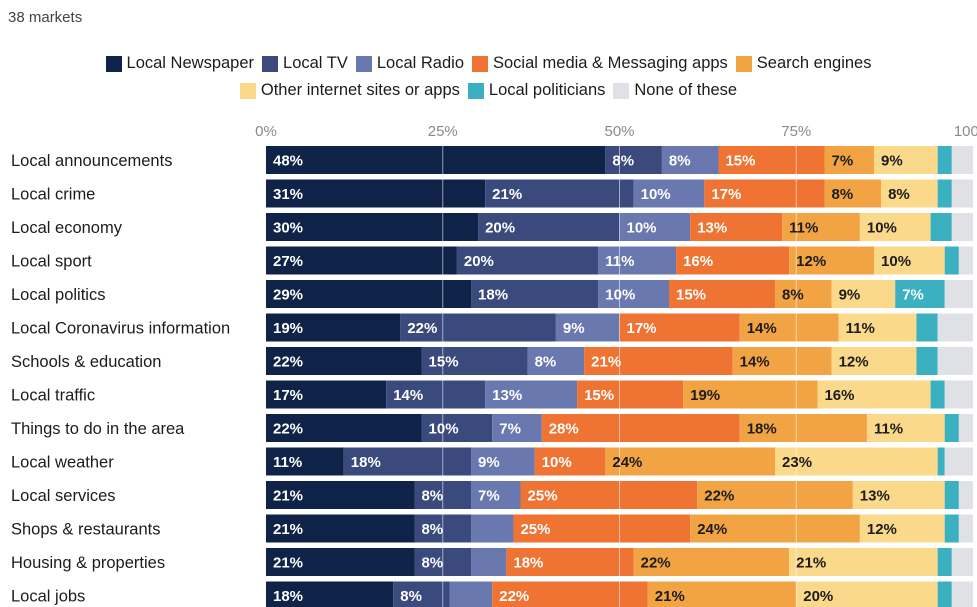 The width and height of the screenshot is (977, 607). I want to click on x-tick-label: 100%, so click(965, 131).